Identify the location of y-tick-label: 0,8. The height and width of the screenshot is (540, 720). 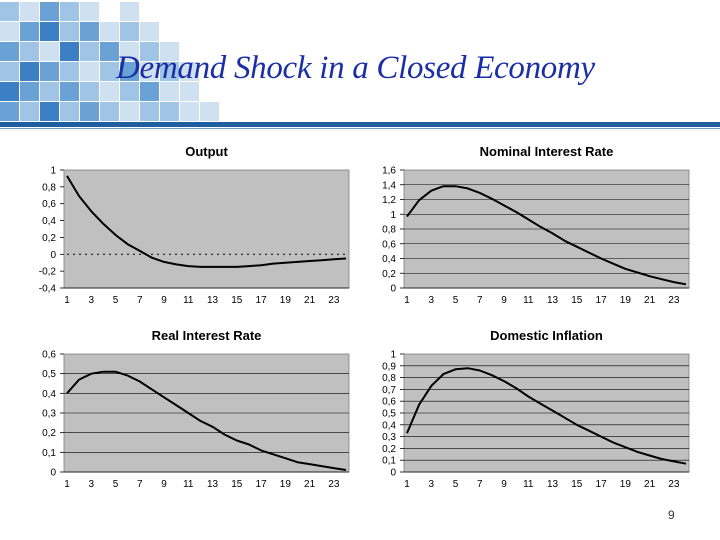
(49, 187).